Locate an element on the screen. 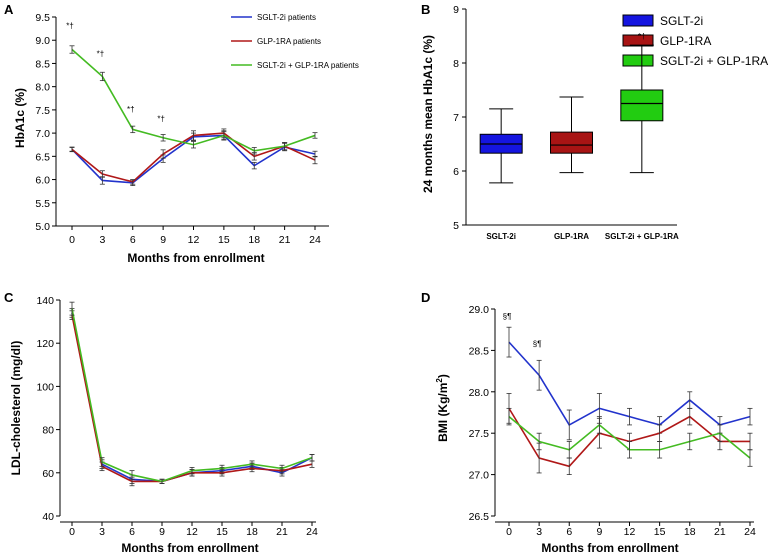  panel-a-y-tick-label: 9.5 is located at coordinates (42, 18).